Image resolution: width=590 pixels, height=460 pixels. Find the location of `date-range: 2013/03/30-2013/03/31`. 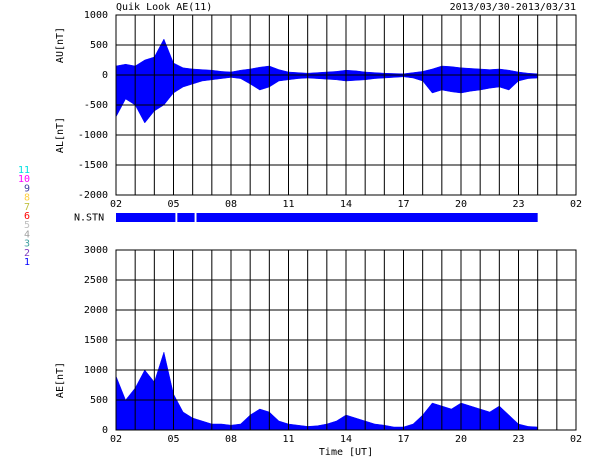

date-range: 2013/03/30-2013/03/31 is located at coordinates (513, 7).